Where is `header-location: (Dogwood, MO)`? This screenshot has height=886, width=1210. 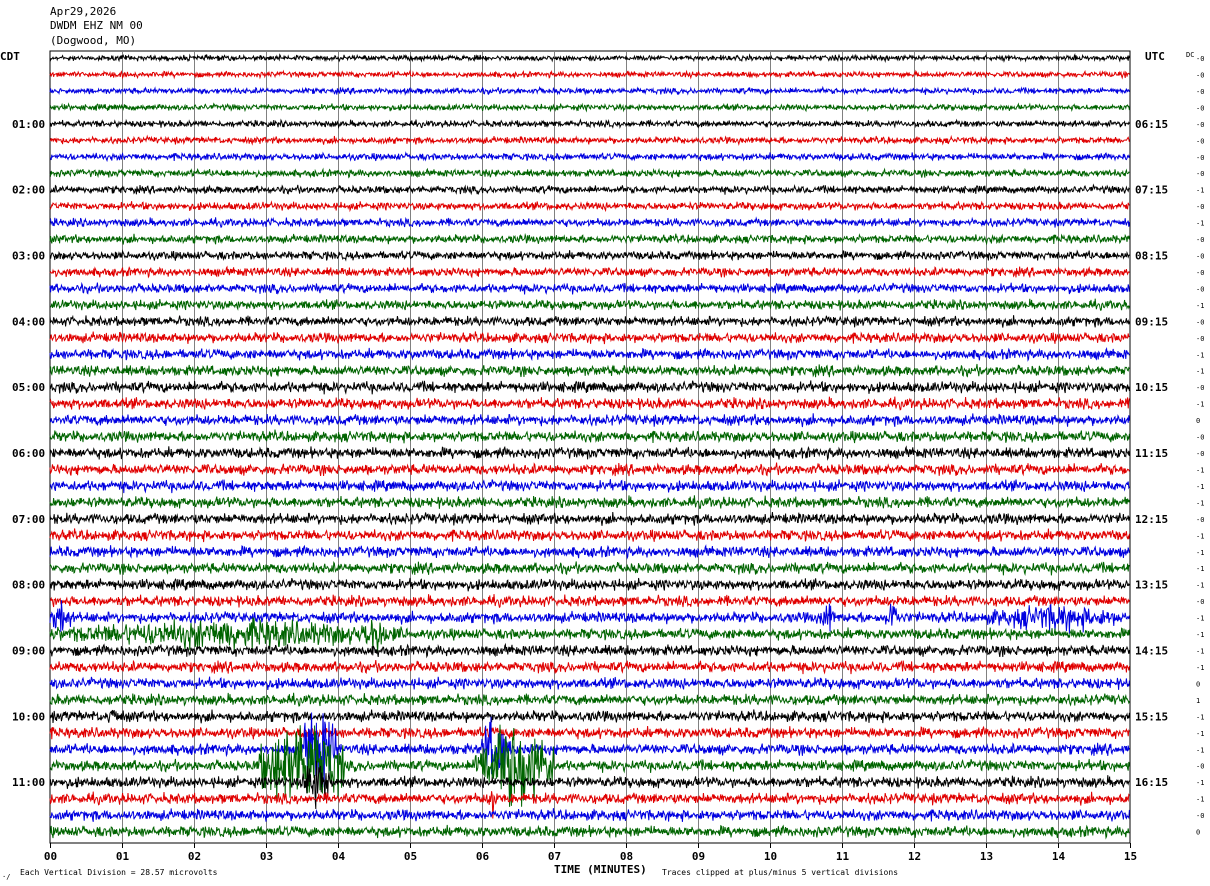
header-location: (Dogwood, MO) is located at coordinates (93, 40).